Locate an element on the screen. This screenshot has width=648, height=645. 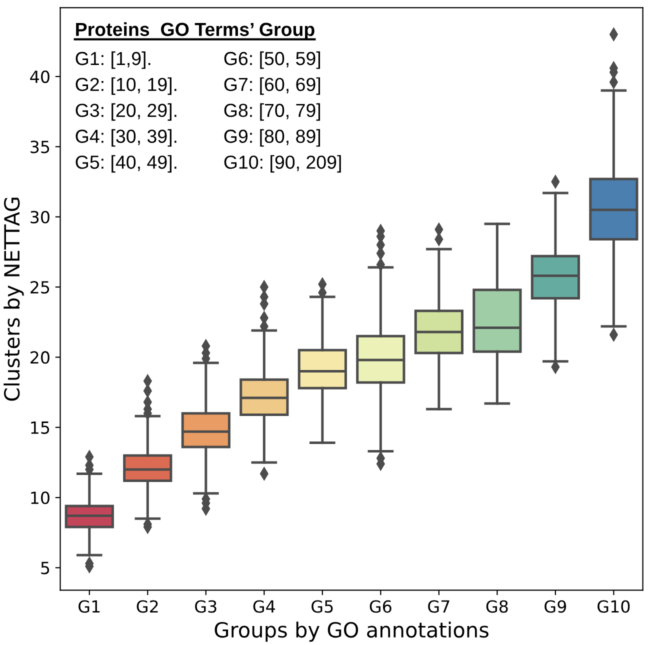
x-tick-label: G5 is located at coordinates (322, 606).